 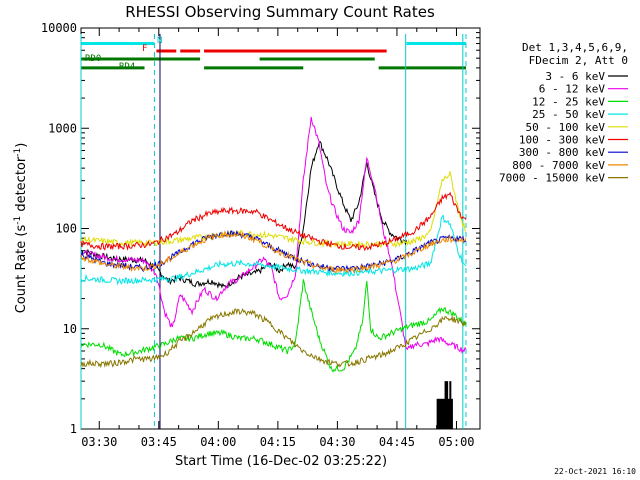 I want to click on y-label-mid: detector, so click(x=21, y=186).